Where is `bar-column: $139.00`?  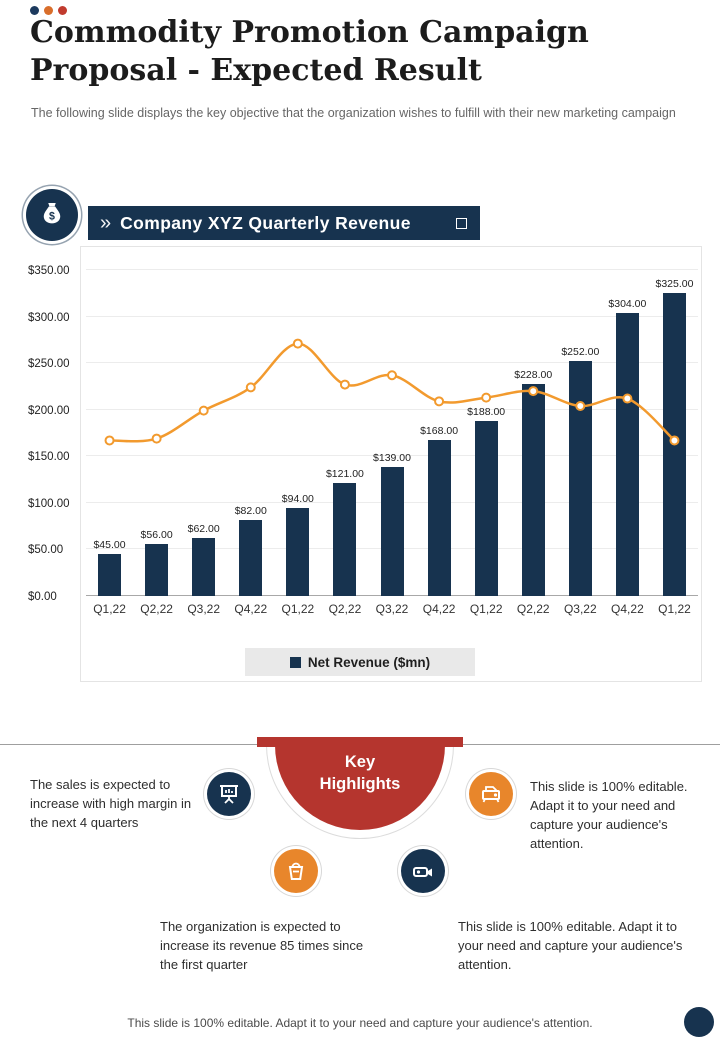
bar-column: $139.00 is located at coordinates (391, 433).